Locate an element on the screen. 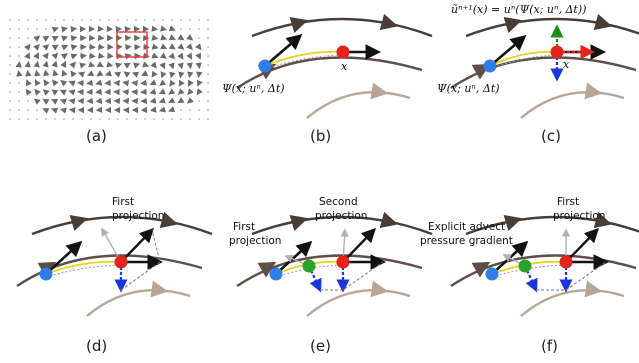 The height and width of the screenshot is (363, 639). point-label-x: x is located at coordinates (566, 64).